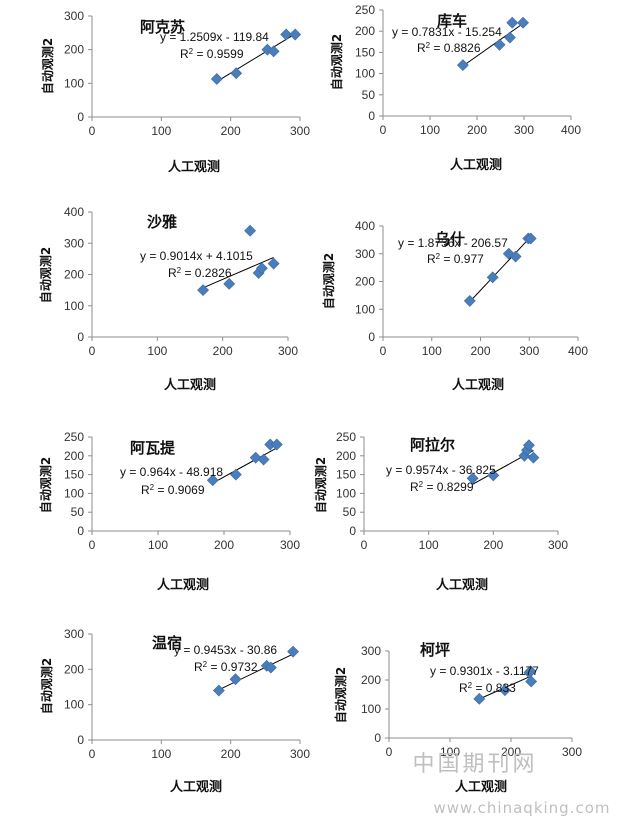  I want to click on r-squared-label: R2 = 0.9069, so click(173, 490).